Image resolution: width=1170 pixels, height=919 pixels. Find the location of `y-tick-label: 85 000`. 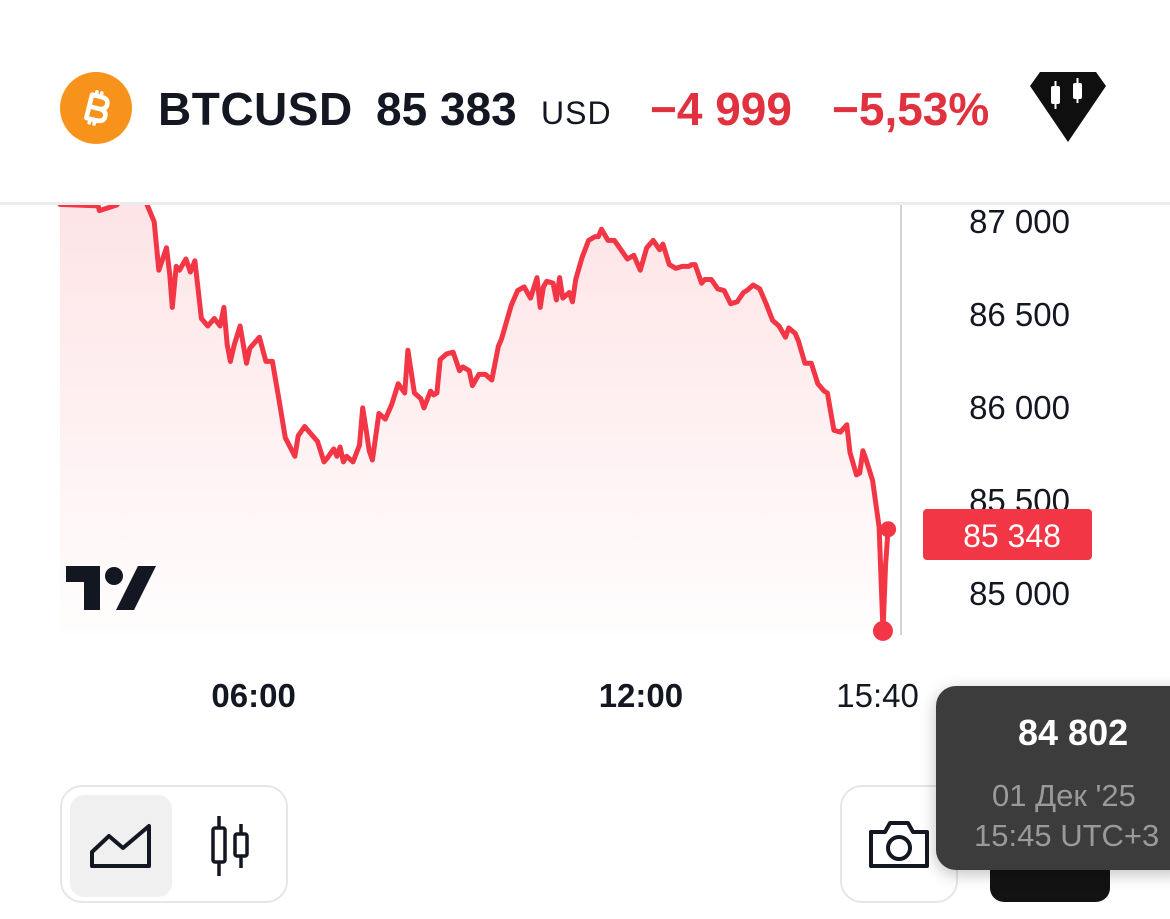

y-tick-label: 85 000 is located at coordinates (1019, 593).